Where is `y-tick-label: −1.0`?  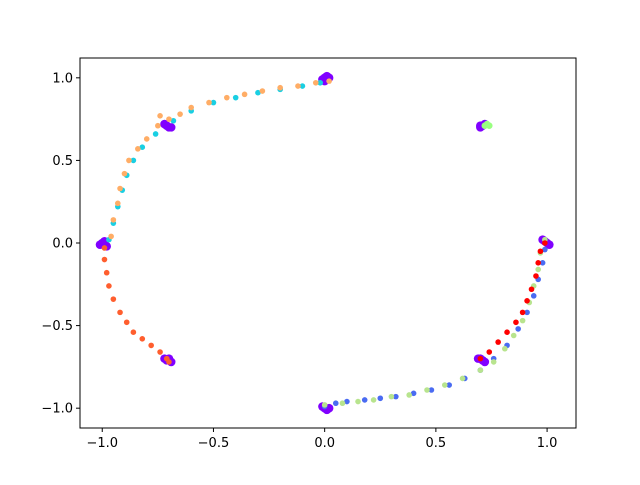 y-tick-label: −1.0 is located at coordinates (57, 409).